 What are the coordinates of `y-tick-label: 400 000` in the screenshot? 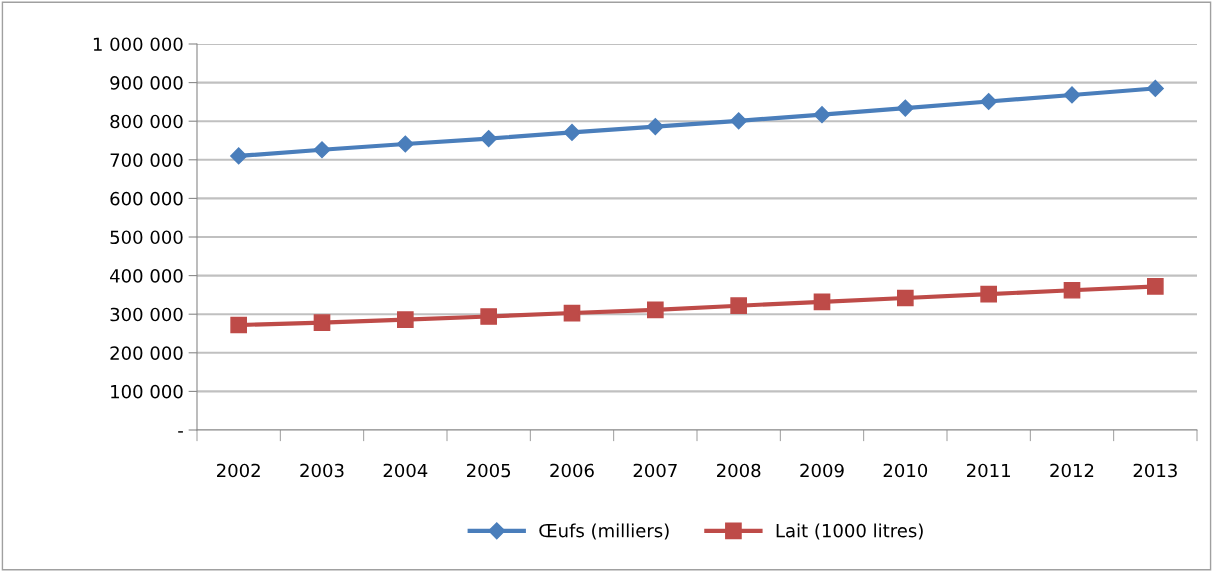 It's located at (146, 276).